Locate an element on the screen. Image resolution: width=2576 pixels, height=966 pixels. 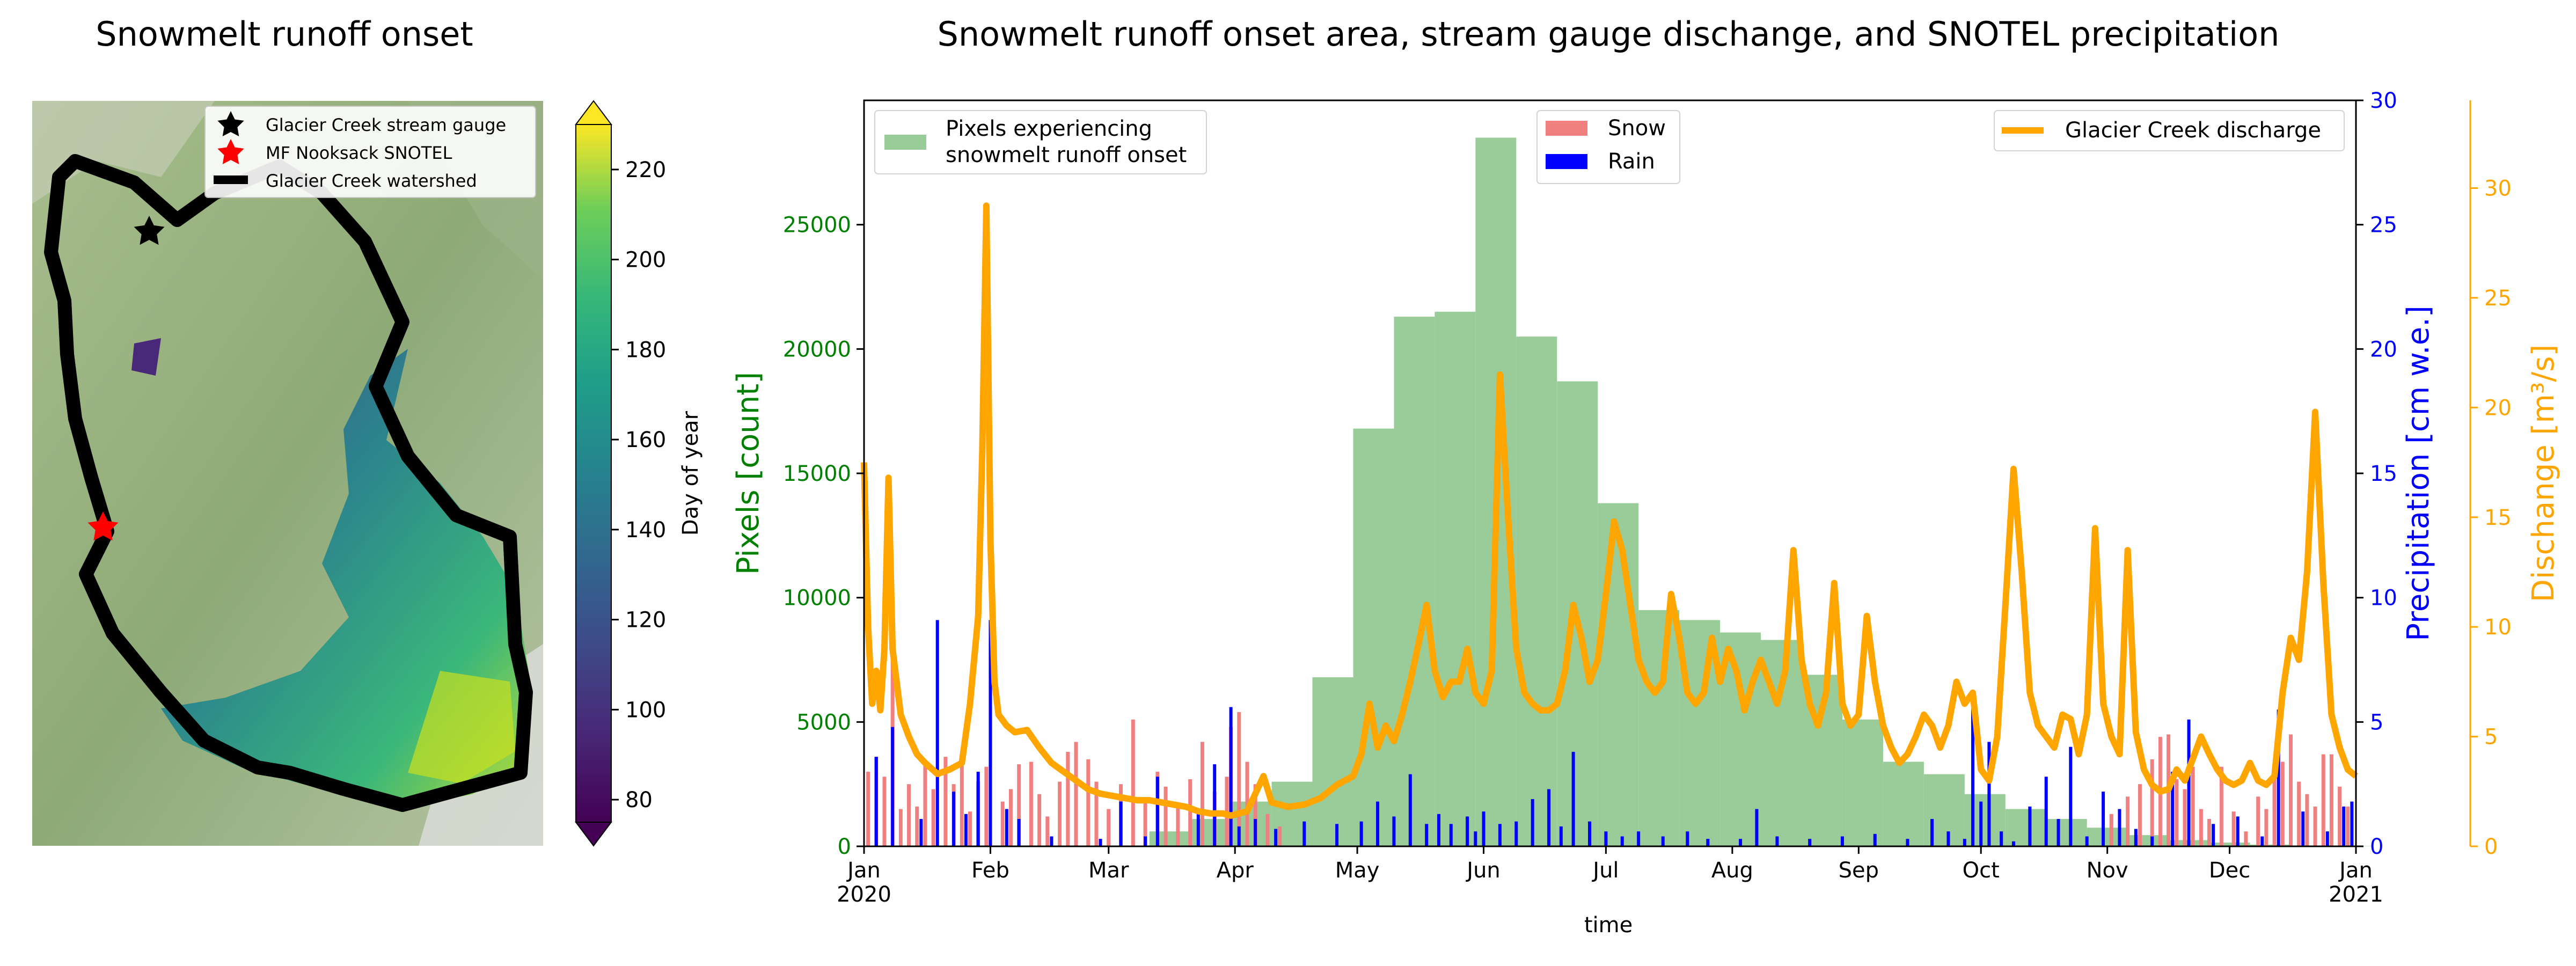
x-tick-label: Aug is located at coordinates (1732, 870).